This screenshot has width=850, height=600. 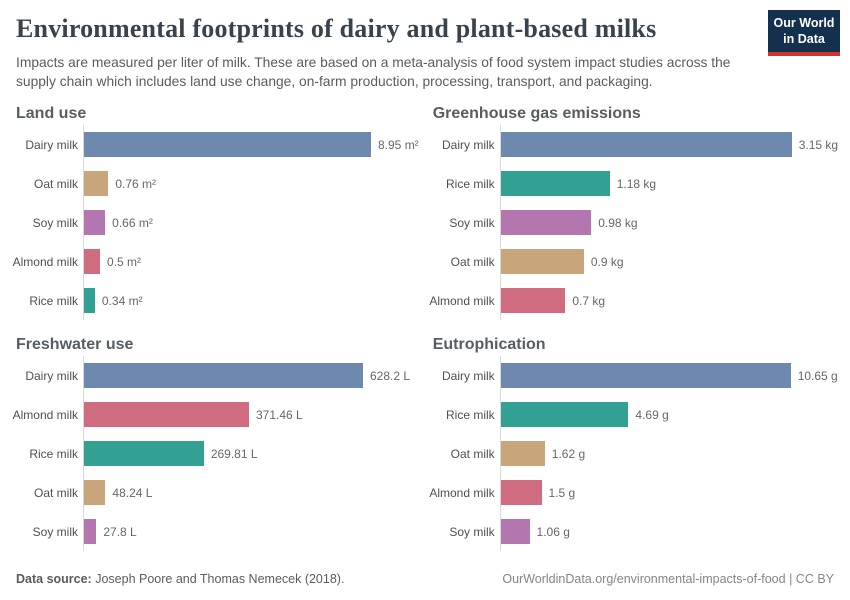 What do you see at coordinates (607, 261) in the screenshot?
I see `bar-value-label: 0.9 kg` at bounding box center [607, 261].